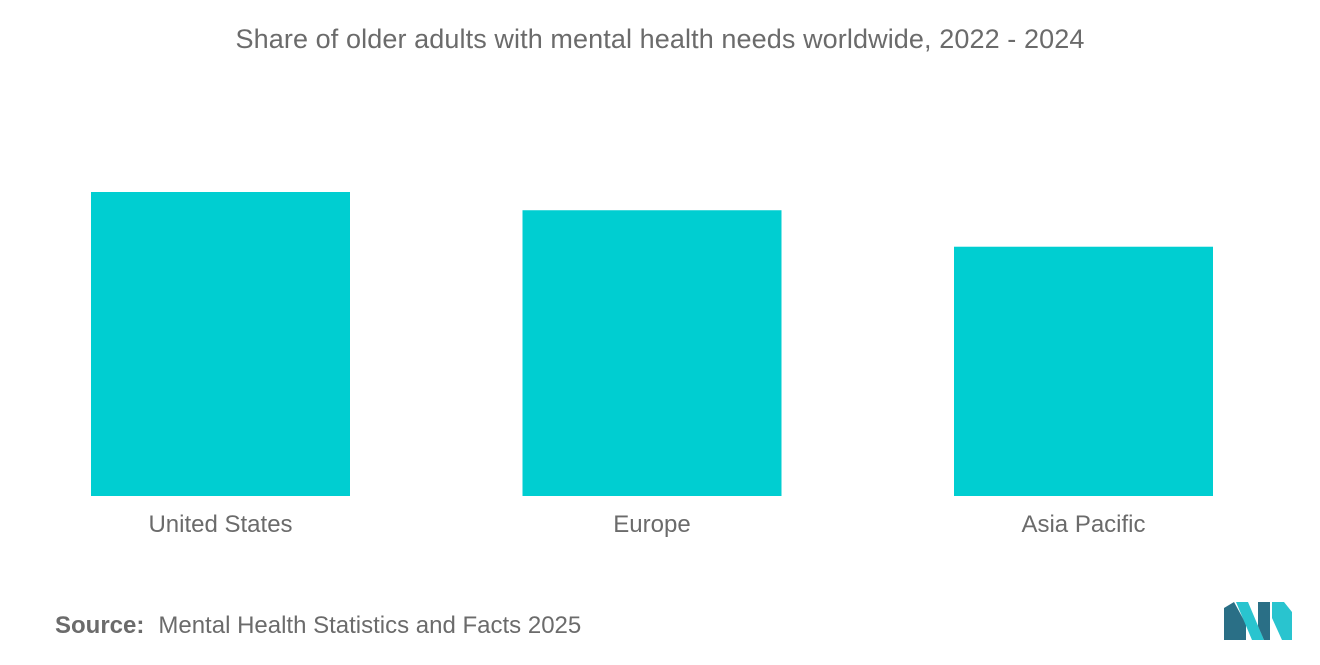  Describe the element at coordinates (220, 344) in the screenshot. I see `bar-united-states` at that location.